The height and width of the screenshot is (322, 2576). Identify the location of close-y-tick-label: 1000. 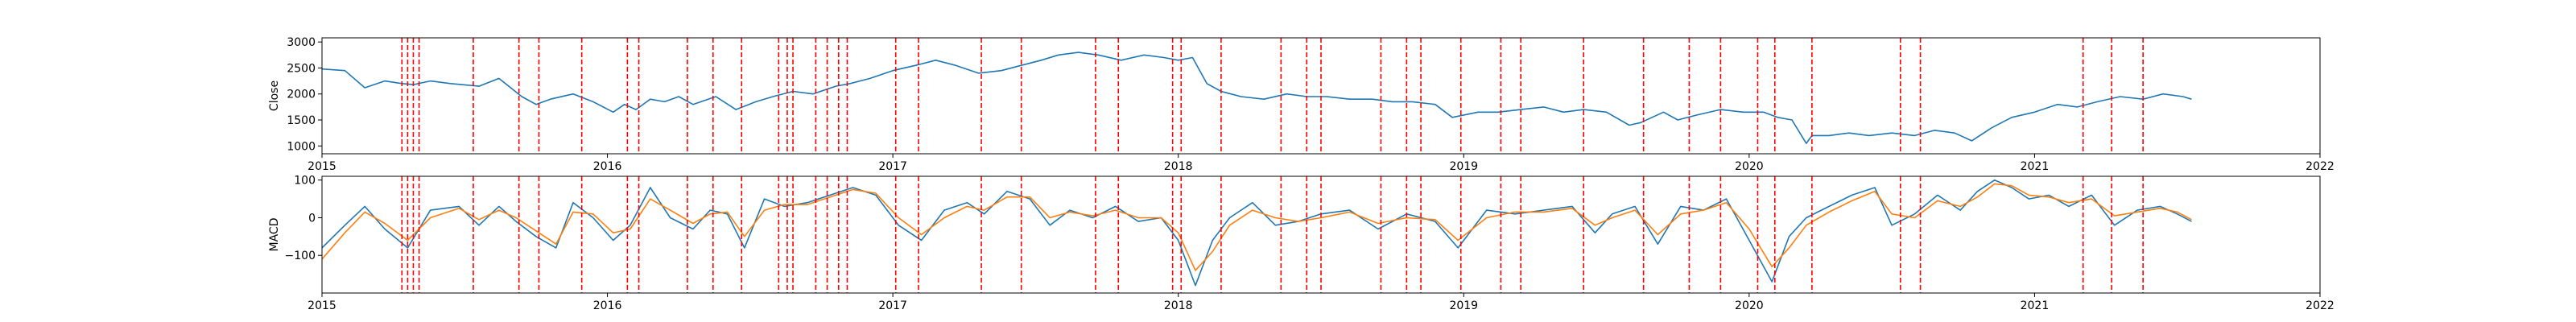
(301, 146).